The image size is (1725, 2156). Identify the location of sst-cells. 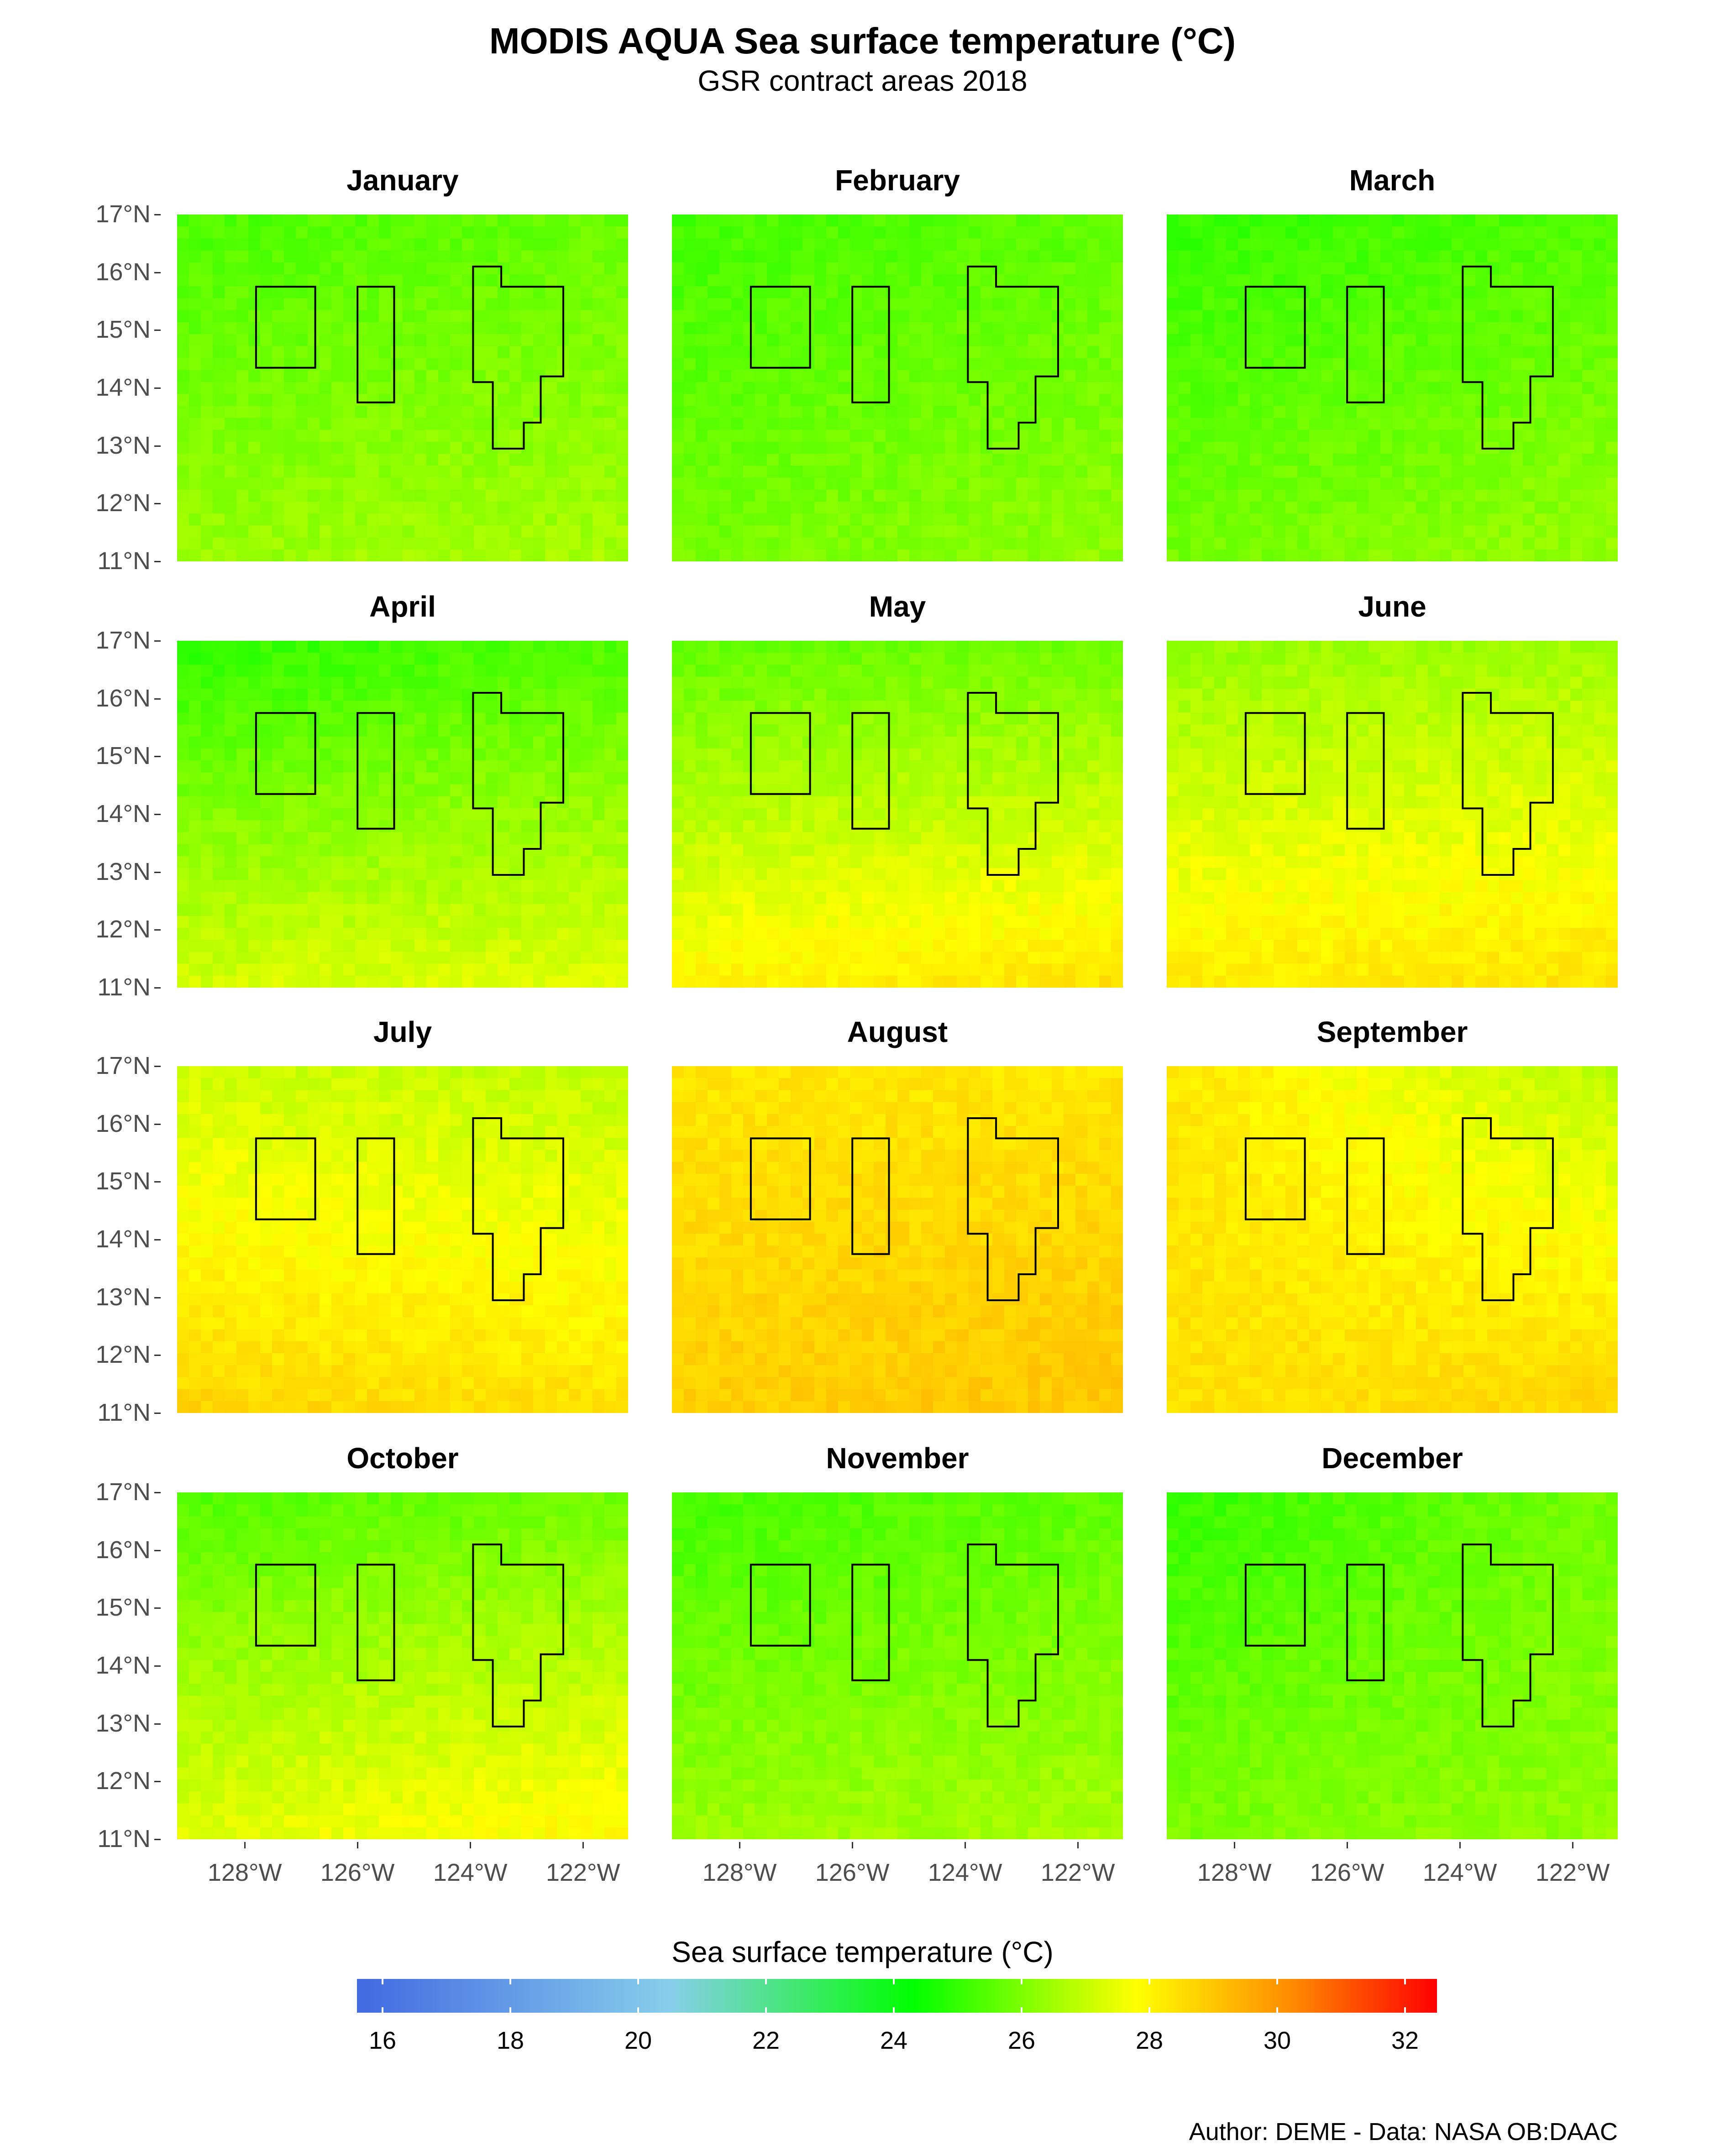
(402, 814).